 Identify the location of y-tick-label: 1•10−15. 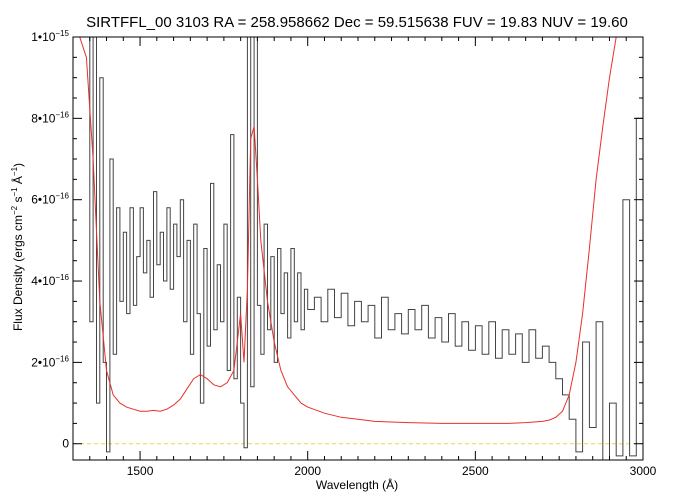
(50, 36).